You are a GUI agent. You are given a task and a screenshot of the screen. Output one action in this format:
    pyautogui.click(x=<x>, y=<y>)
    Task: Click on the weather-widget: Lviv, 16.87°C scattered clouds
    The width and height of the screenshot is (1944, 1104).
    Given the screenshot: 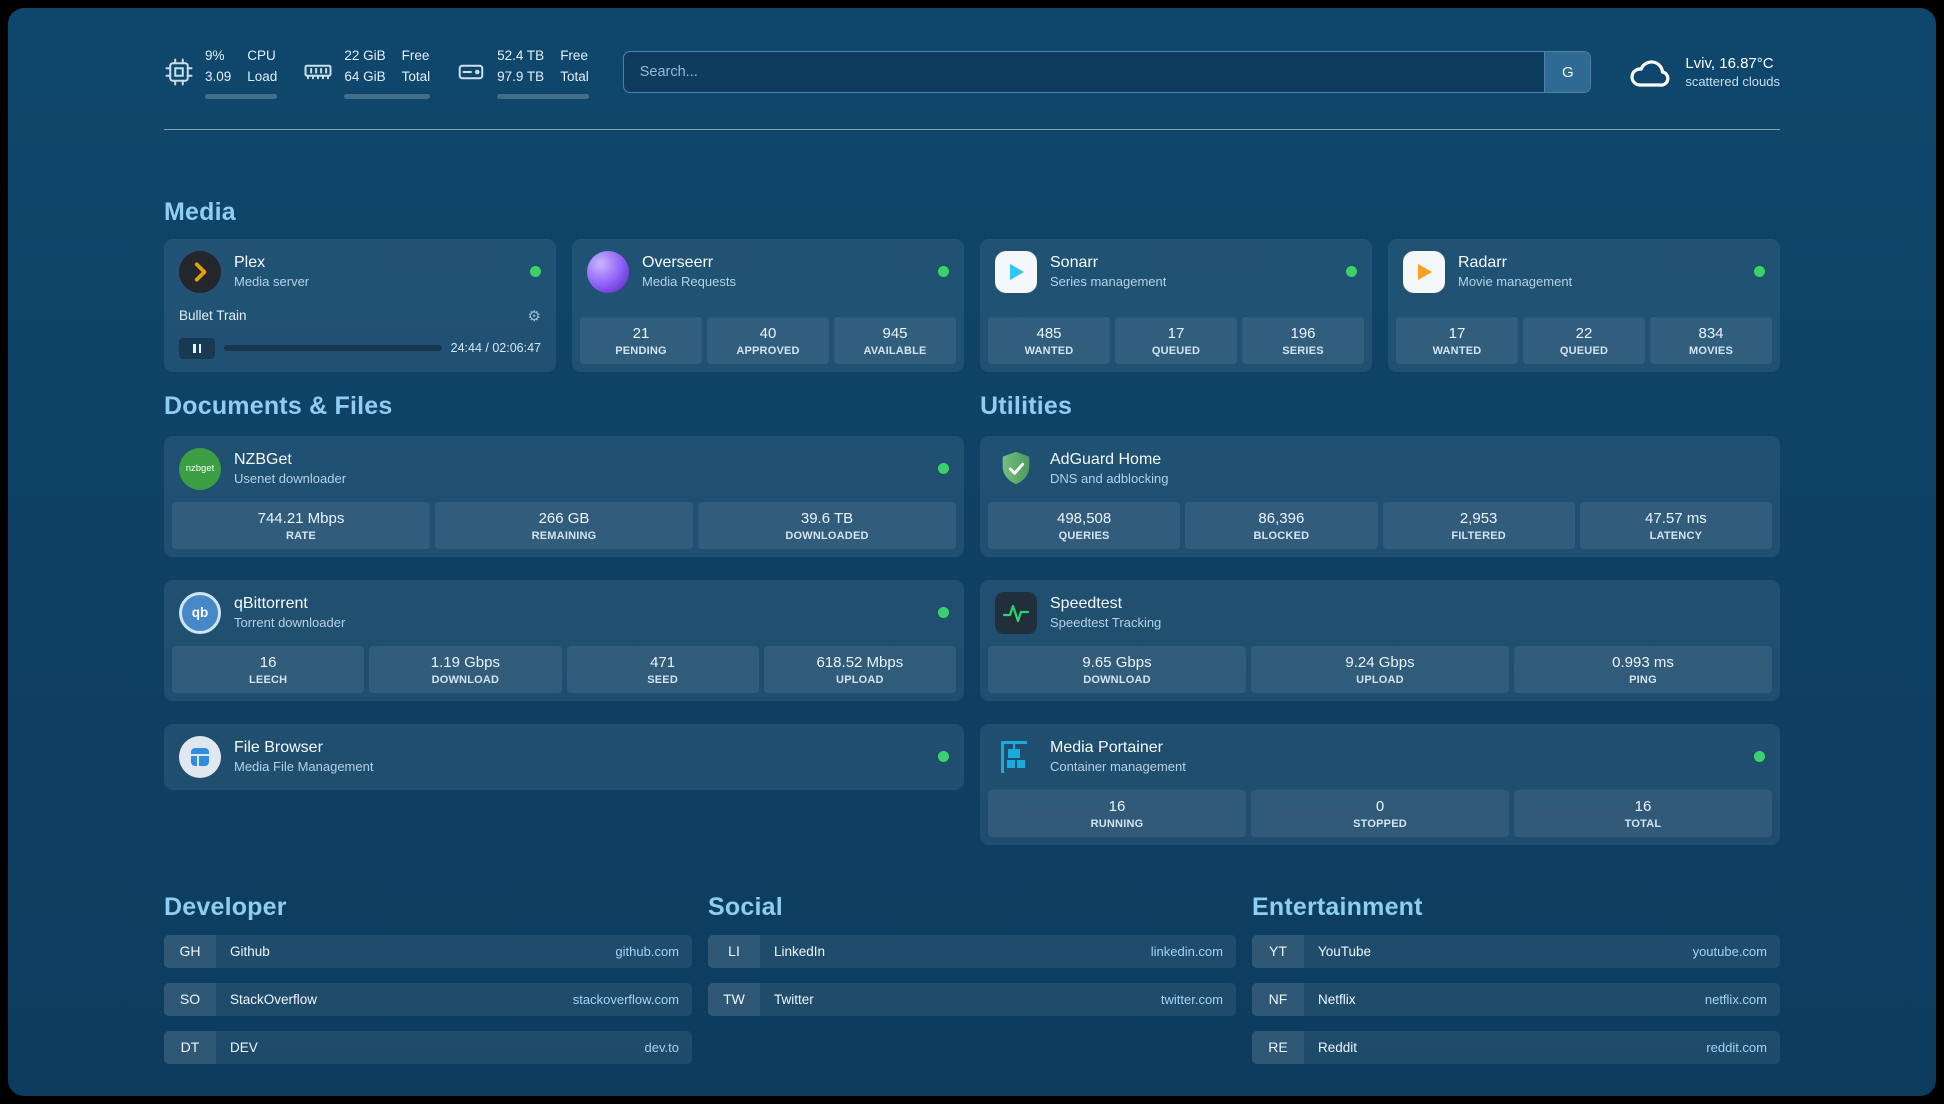 What is the action you would take?
    pyautogui.click(x=1702, y=72)
    